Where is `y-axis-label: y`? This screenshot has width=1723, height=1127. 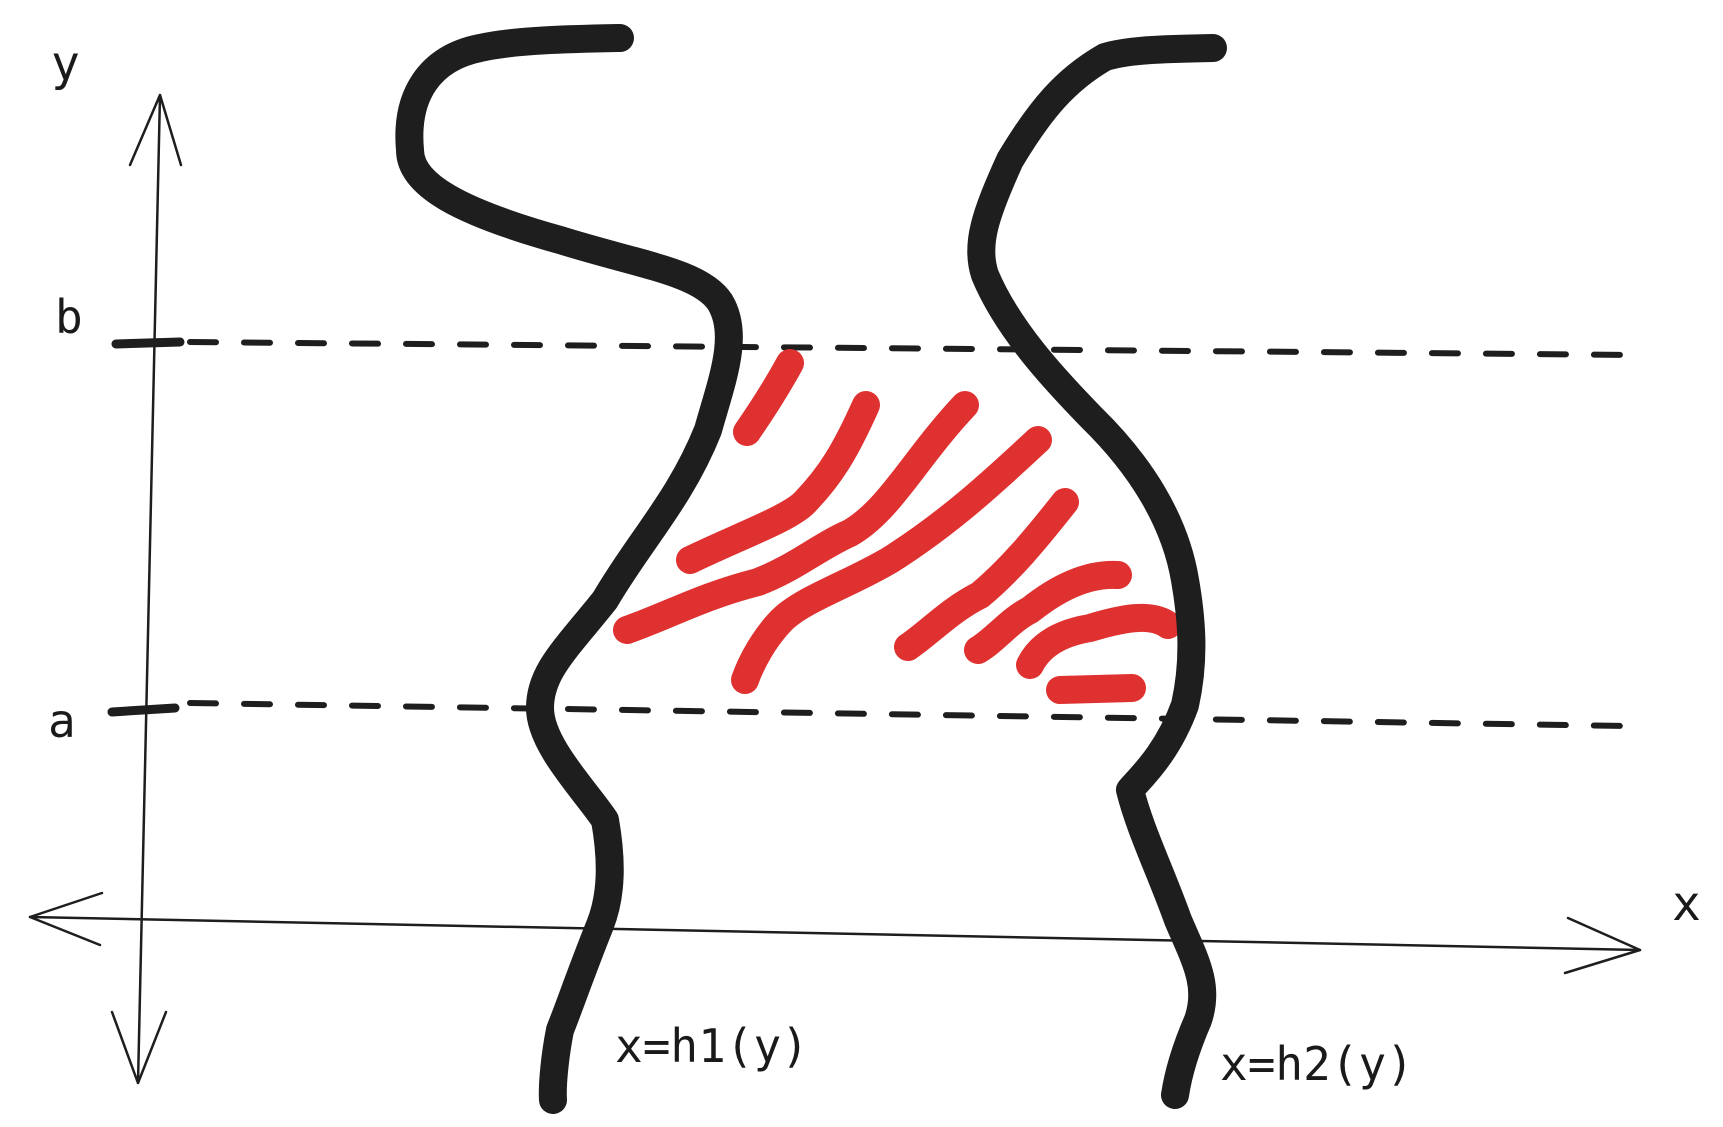
y-axis-label: y is located at coordinates (65, 64).